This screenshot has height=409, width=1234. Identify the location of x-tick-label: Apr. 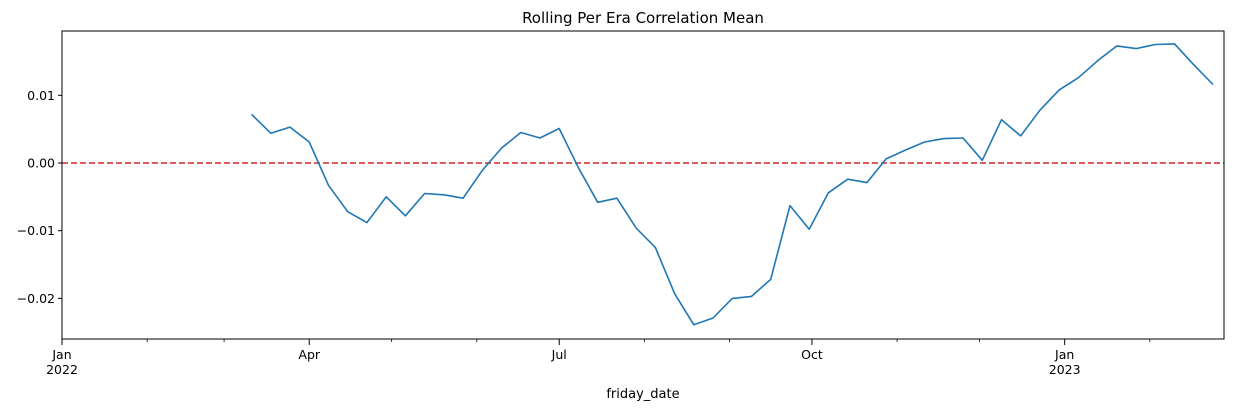
(309, 354).